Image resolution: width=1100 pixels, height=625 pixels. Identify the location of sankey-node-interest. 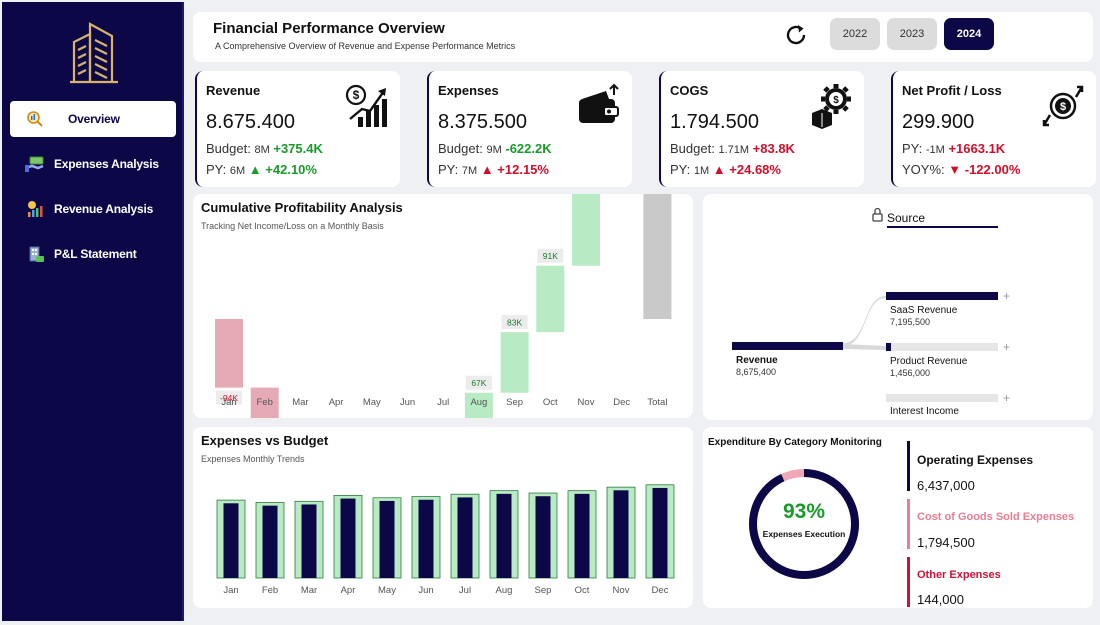
(942, 398).